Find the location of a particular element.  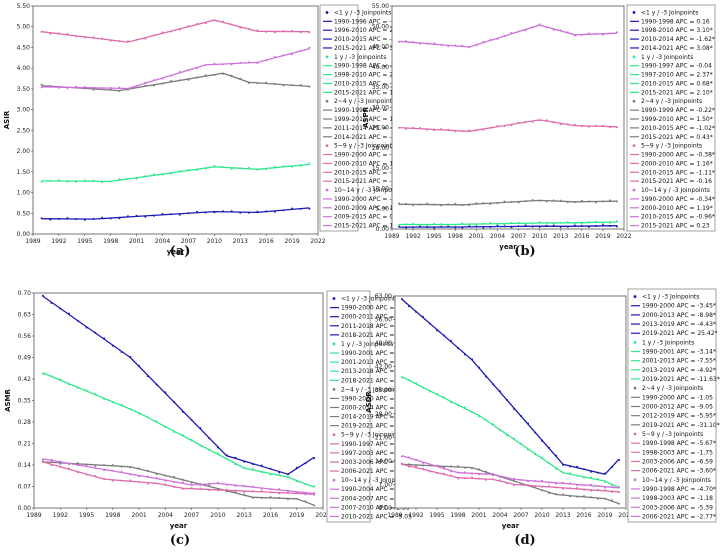

x-tick-label: 1998 is located at coordinates (110, 241).